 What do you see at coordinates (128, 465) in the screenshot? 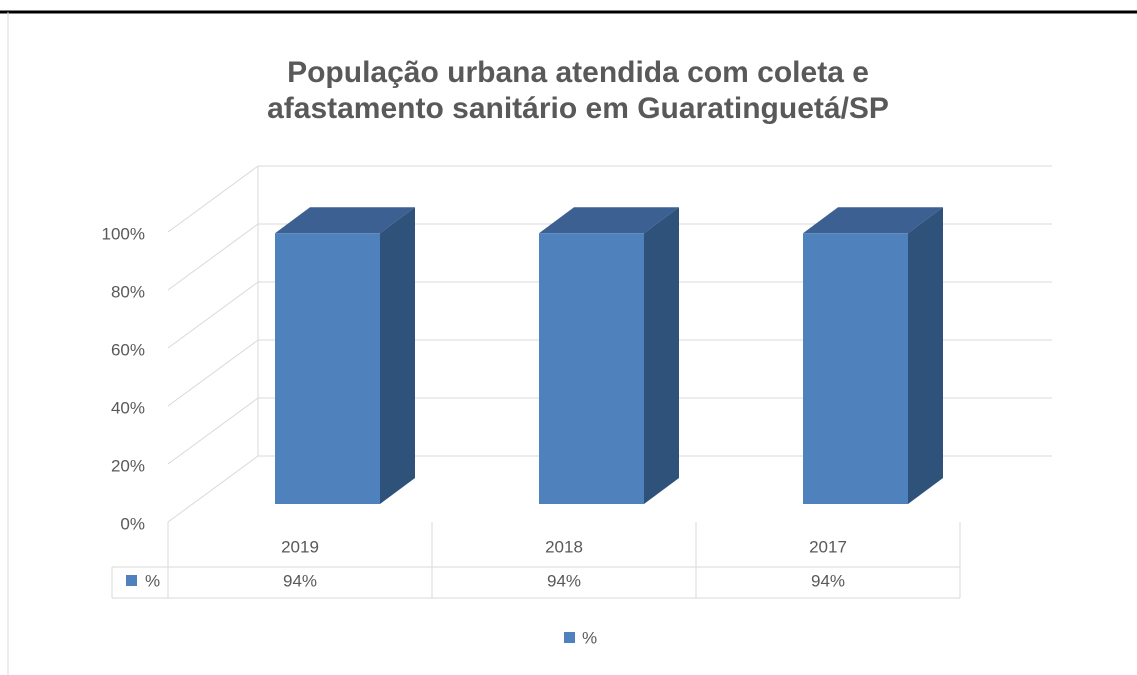
I see `y-tick-label: 20%` at bounding box center [128, 465].